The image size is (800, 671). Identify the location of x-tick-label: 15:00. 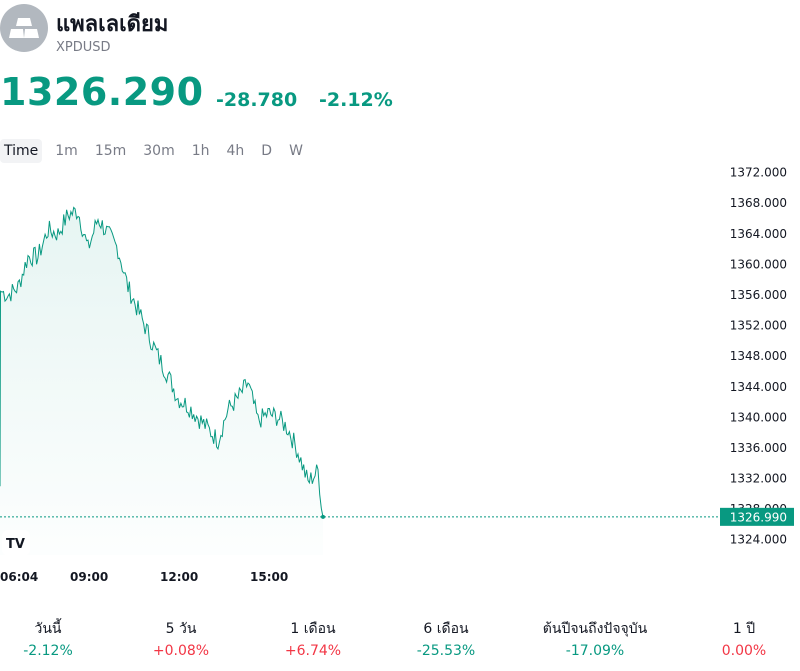
(269, 577).